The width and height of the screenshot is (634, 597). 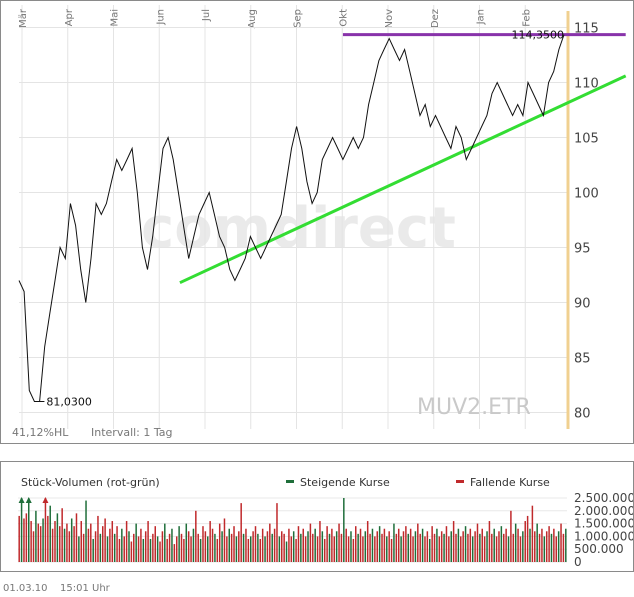 I want to click on legend-falling-swatch, so click(x=460, y=481).